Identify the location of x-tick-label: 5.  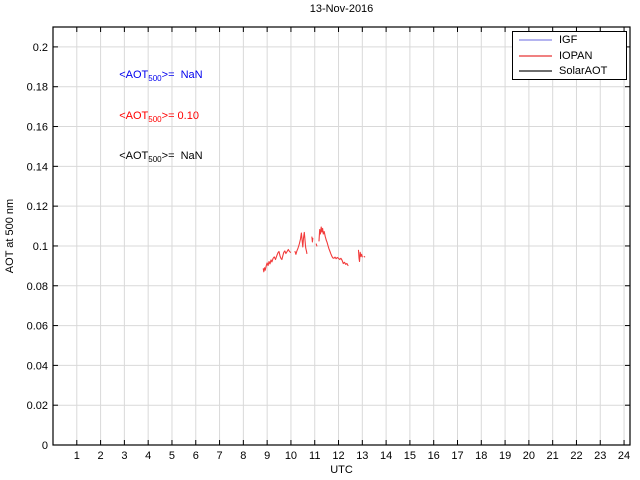
(172, 456).